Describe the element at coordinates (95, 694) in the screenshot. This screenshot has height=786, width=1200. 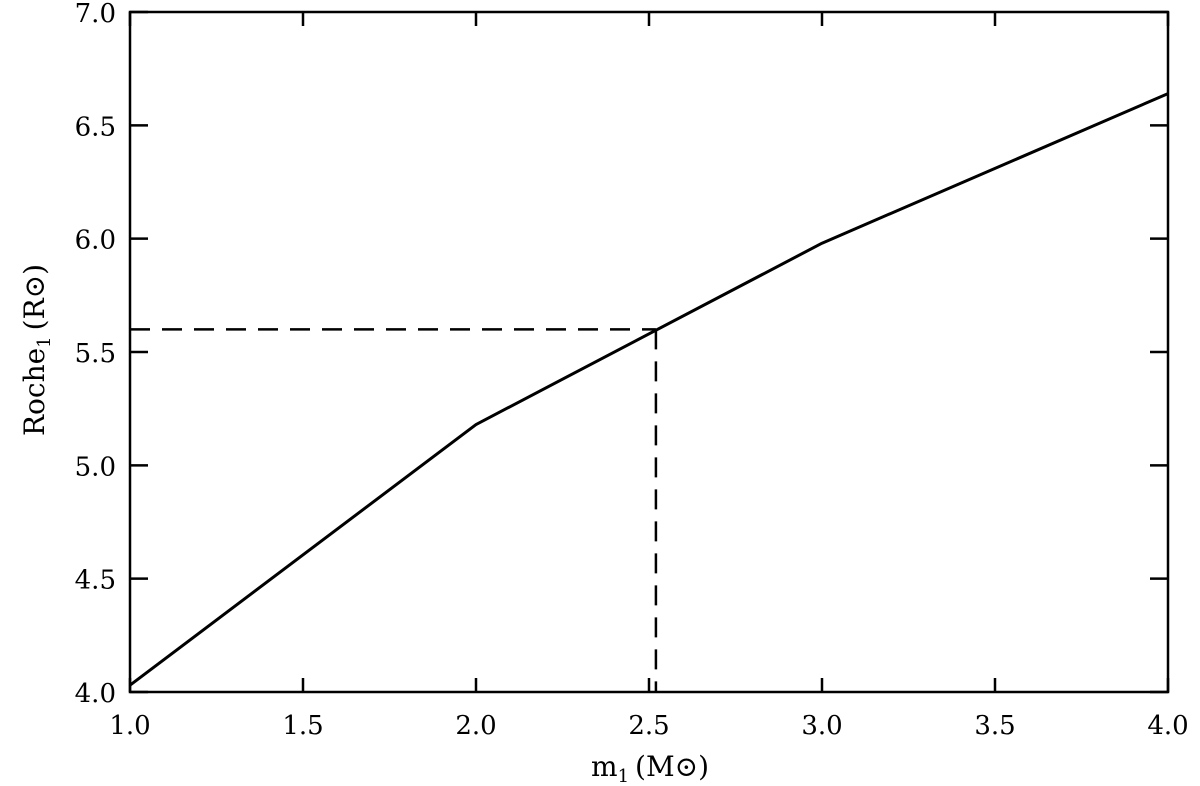
I see `y-tick-label: 4.0` at that location.